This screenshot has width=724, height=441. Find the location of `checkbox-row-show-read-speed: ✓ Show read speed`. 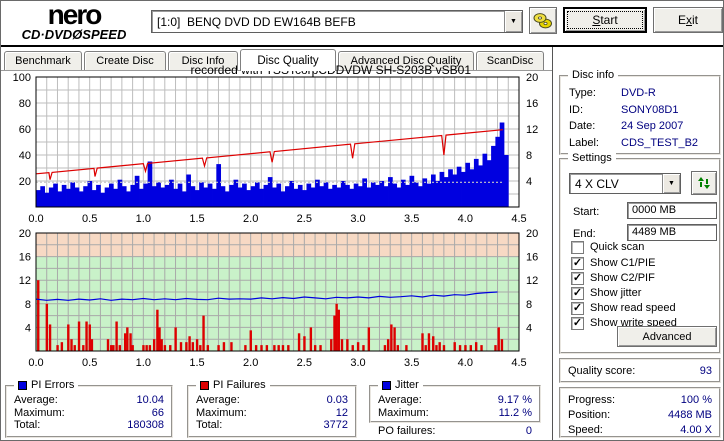

checkbox-row-show-read-speed: ✓ Show read speed is located at coordinates (623, 308).